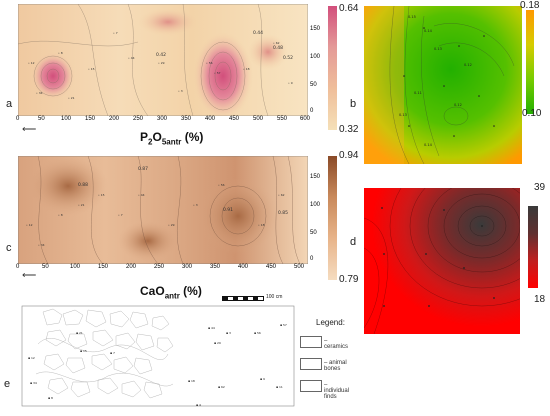 The height and width of the screenshot is (416, 550). I want to click on panel-a-contour-label-4: 0.52, so click(288, 58).